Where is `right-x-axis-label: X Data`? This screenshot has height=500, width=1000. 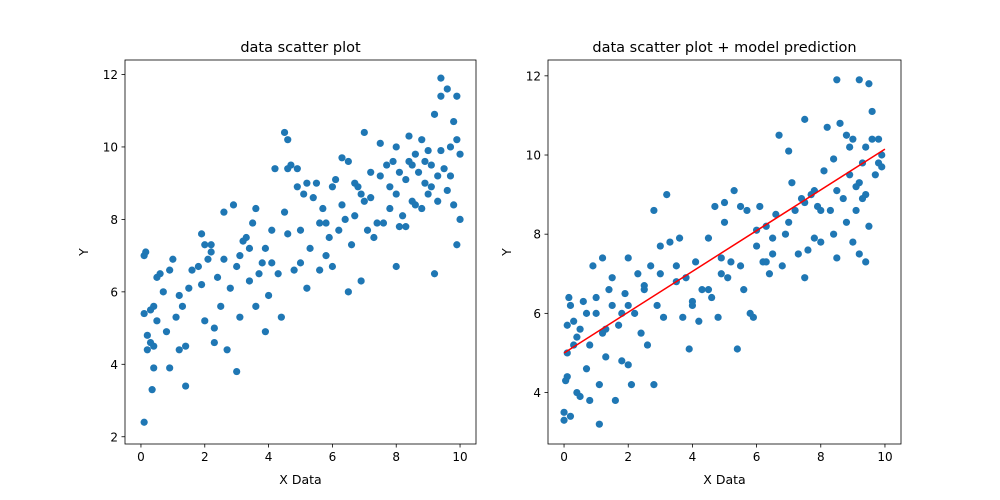 right-x-axis-label: X Data is located at coordinates (724, 479).